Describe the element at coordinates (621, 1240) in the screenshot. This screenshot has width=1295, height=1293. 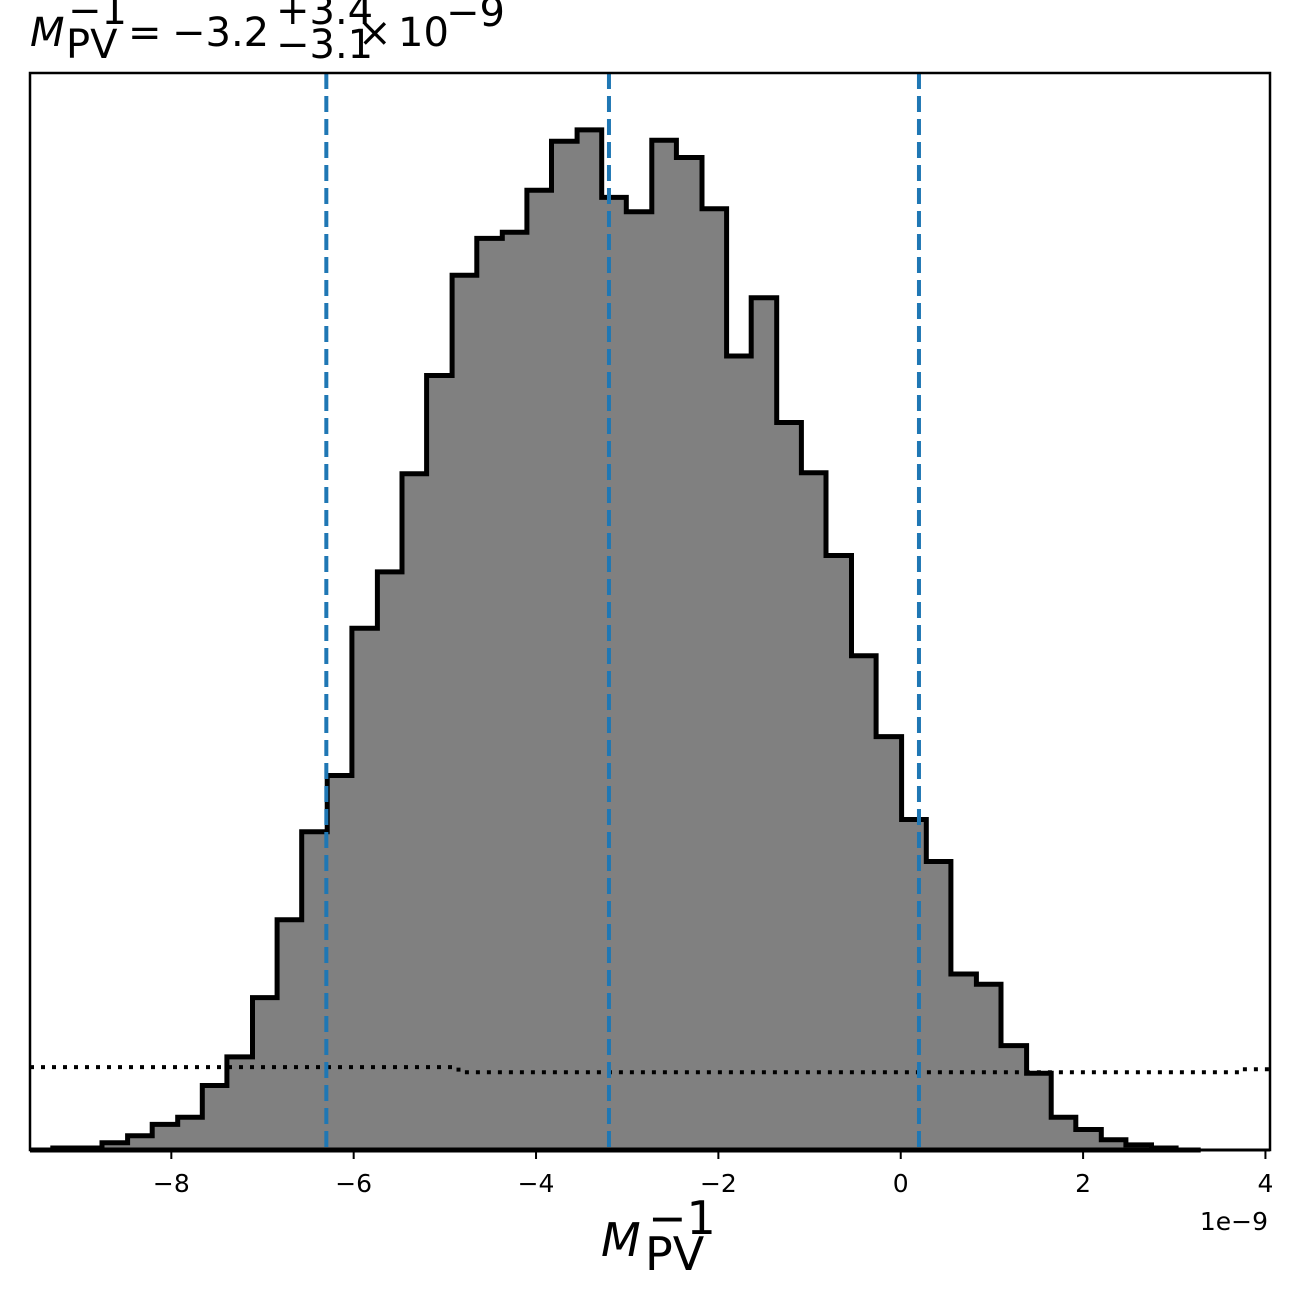
I see `xlabel-symbol: M` at that location.